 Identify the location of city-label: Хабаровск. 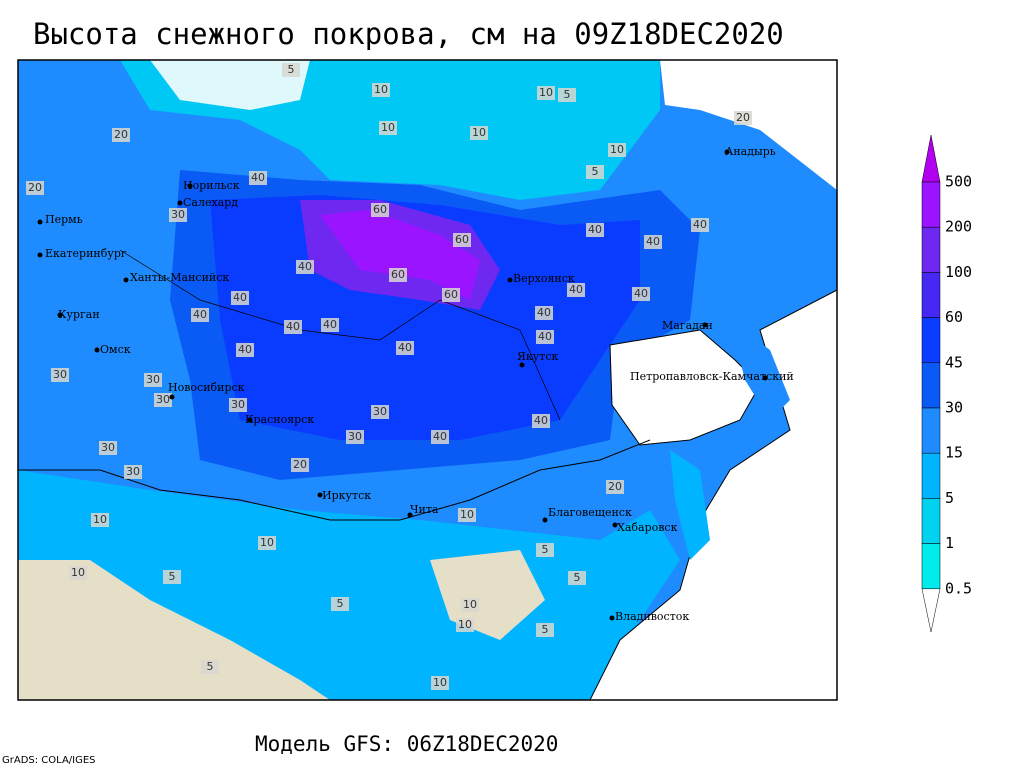
(647, 527).